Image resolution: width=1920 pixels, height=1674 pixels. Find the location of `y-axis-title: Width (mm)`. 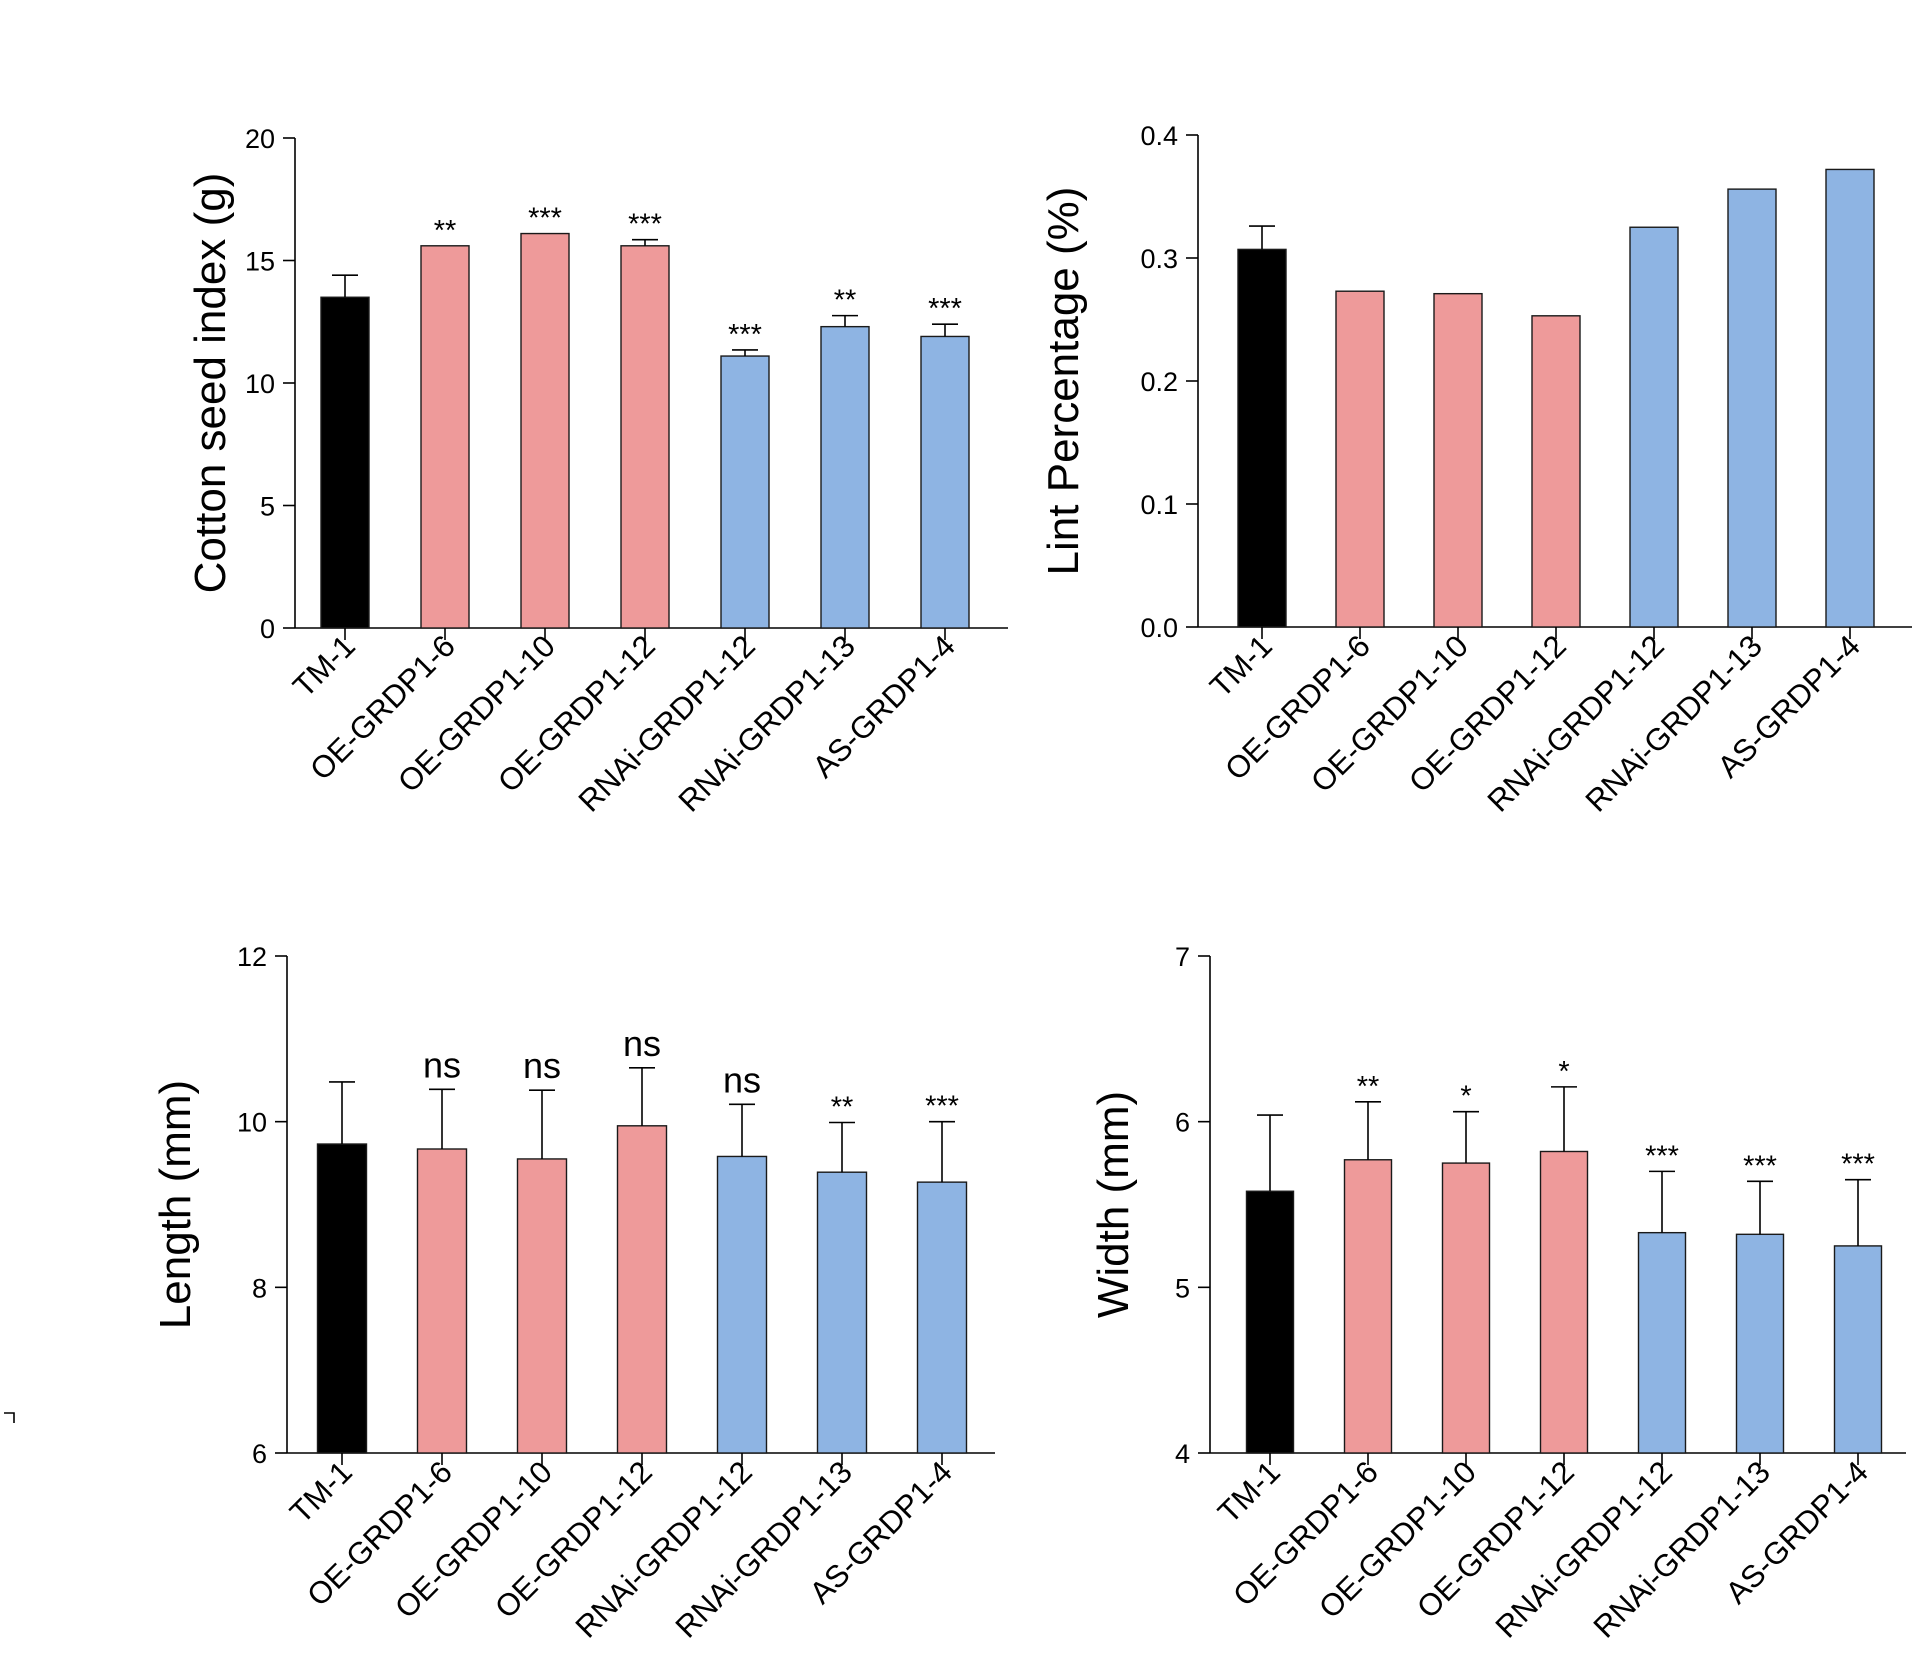

y-axis-title: Width (mm) is located at coordinates (1113, 1204).